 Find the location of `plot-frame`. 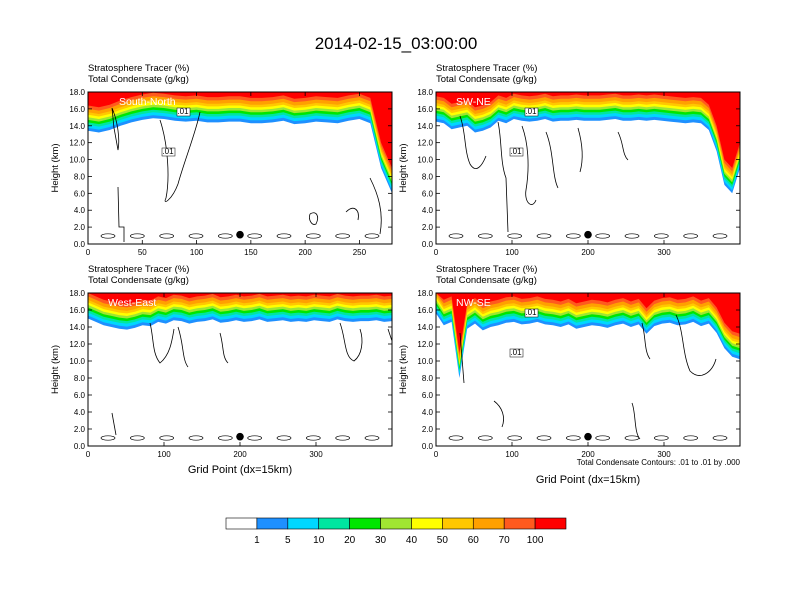

plot-frame is located at coordinates (240, 168).